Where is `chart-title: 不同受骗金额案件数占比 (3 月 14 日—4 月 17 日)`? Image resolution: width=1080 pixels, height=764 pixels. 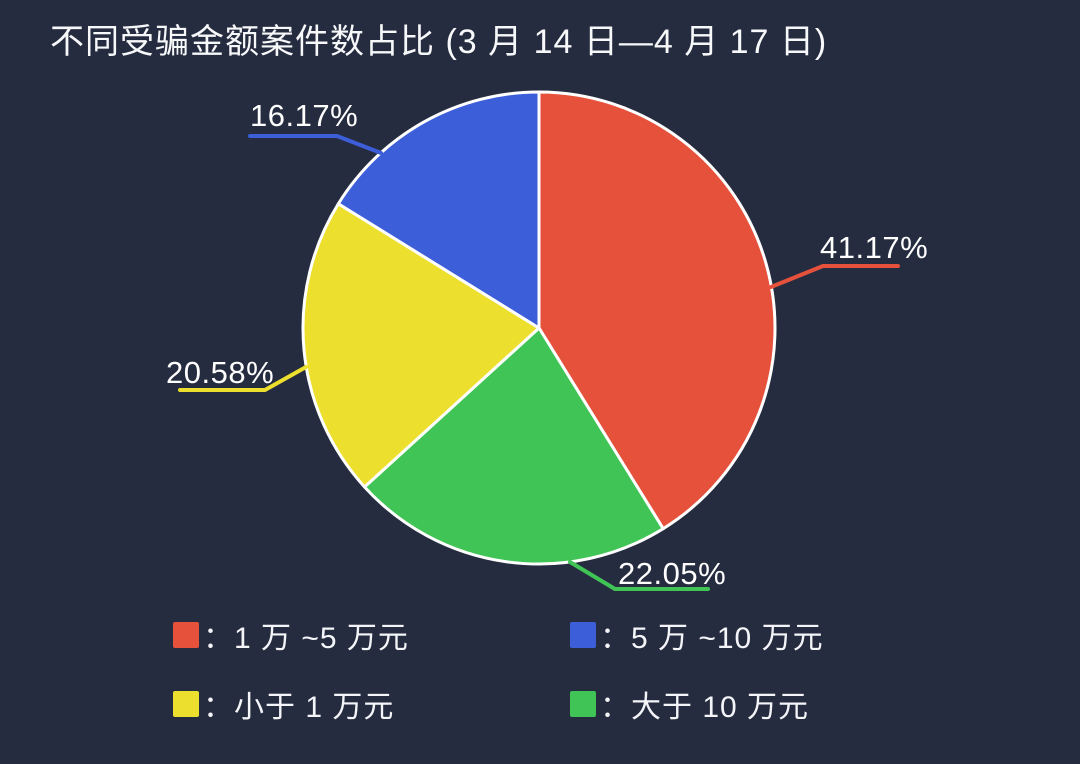 chart-title: 不同受骗金额案件数占比 (3 月 14 日—4 月 17 日) is located at coordinates (439, 42).